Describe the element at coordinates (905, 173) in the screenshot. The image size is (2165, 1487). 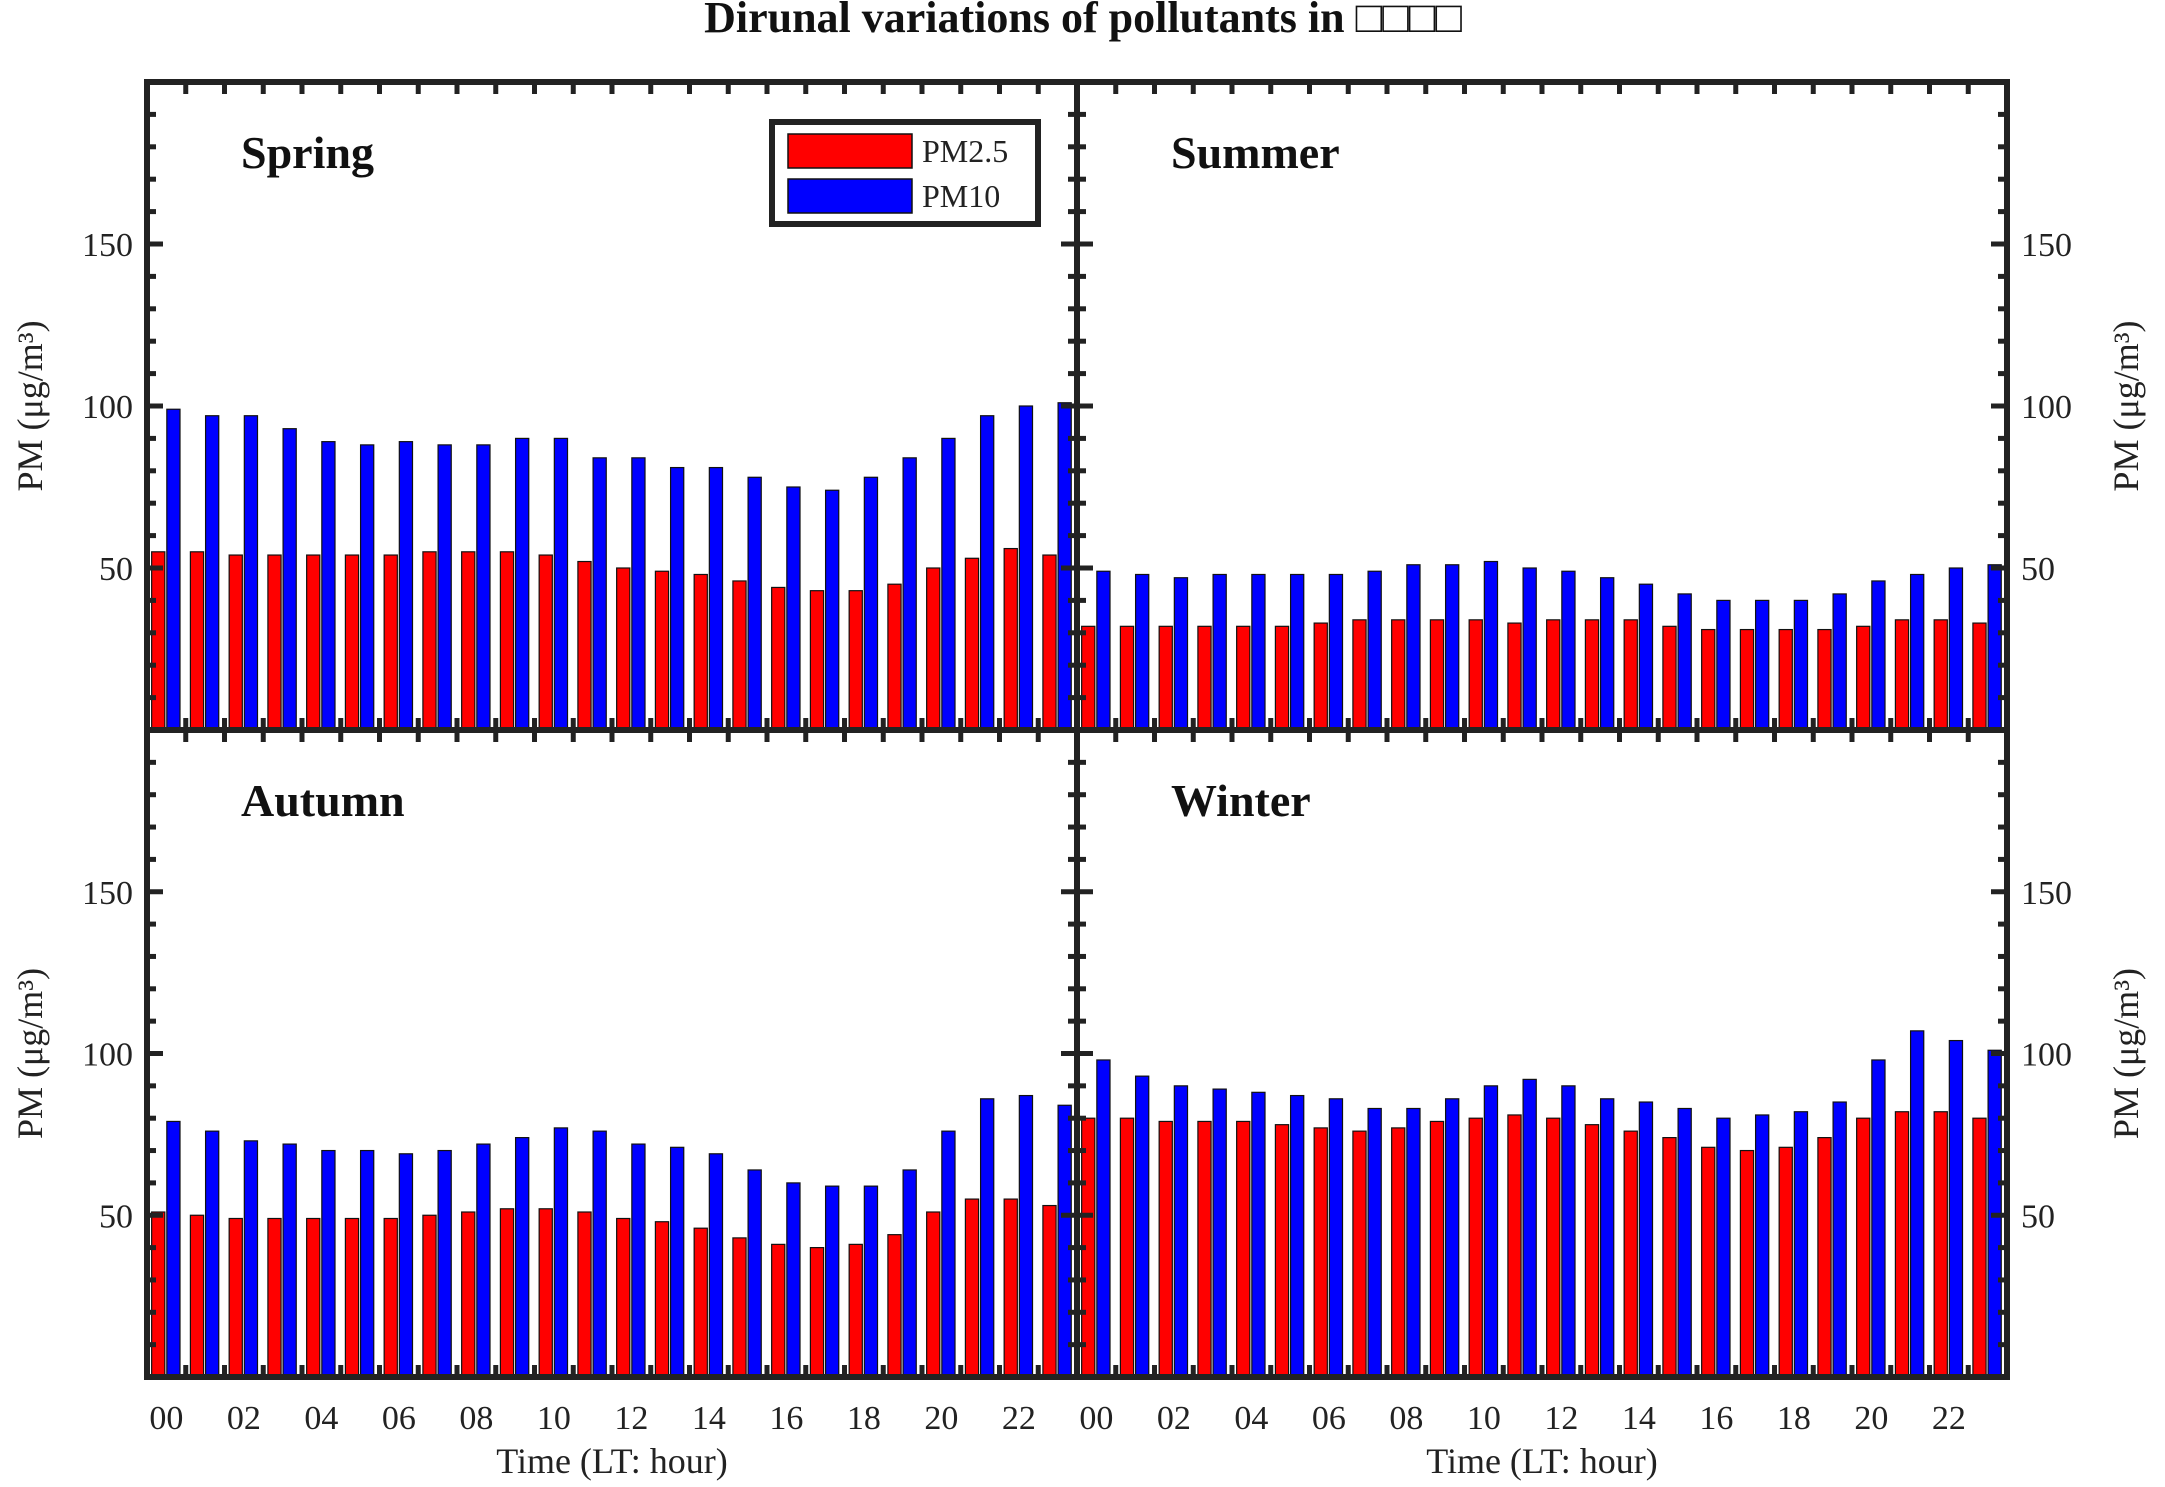
I see `legend: PM2.5 PM10` at that location.